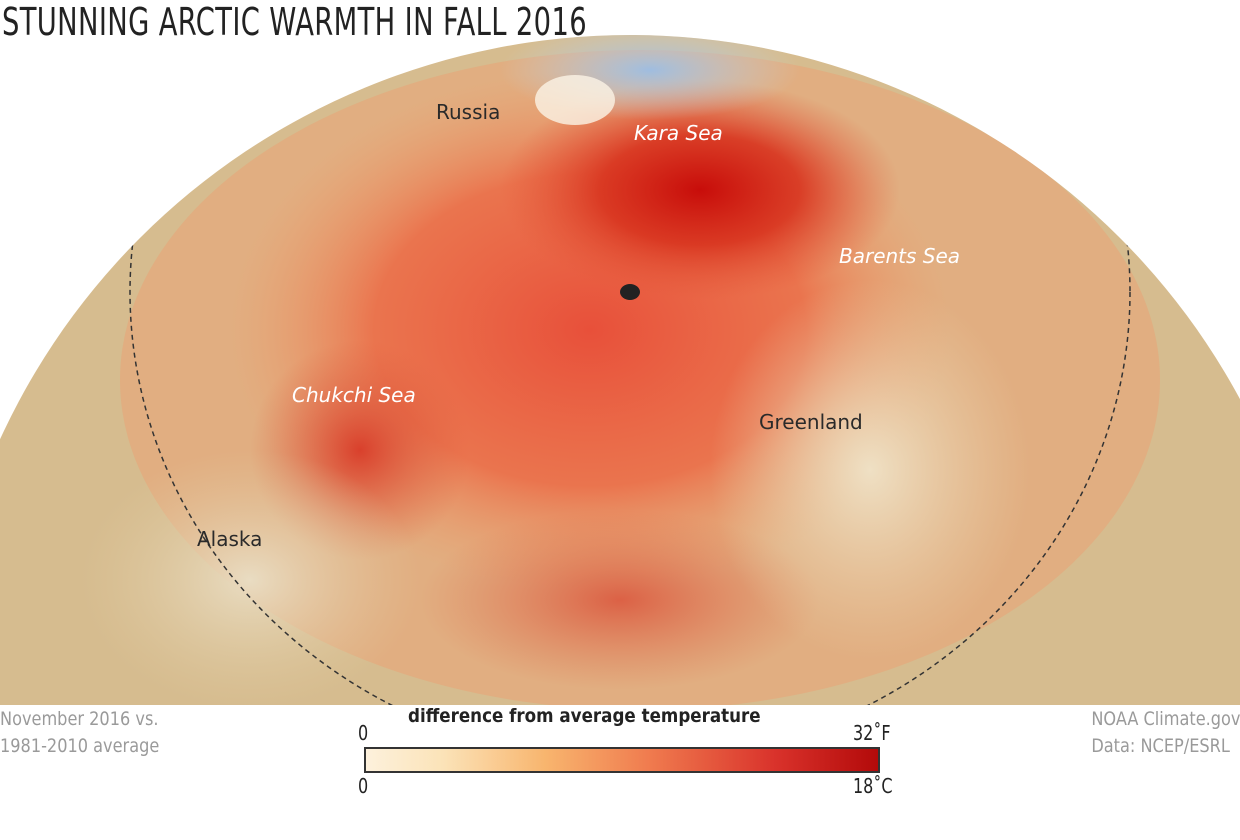 The height and width of the screenshot is (840, 1240). I want to click on north-pole-marker, so click(630, 292).